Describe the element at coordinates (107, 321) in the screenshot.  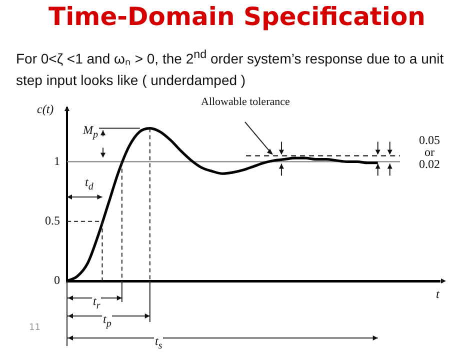
I see `text: t$_{p}$` at that location.